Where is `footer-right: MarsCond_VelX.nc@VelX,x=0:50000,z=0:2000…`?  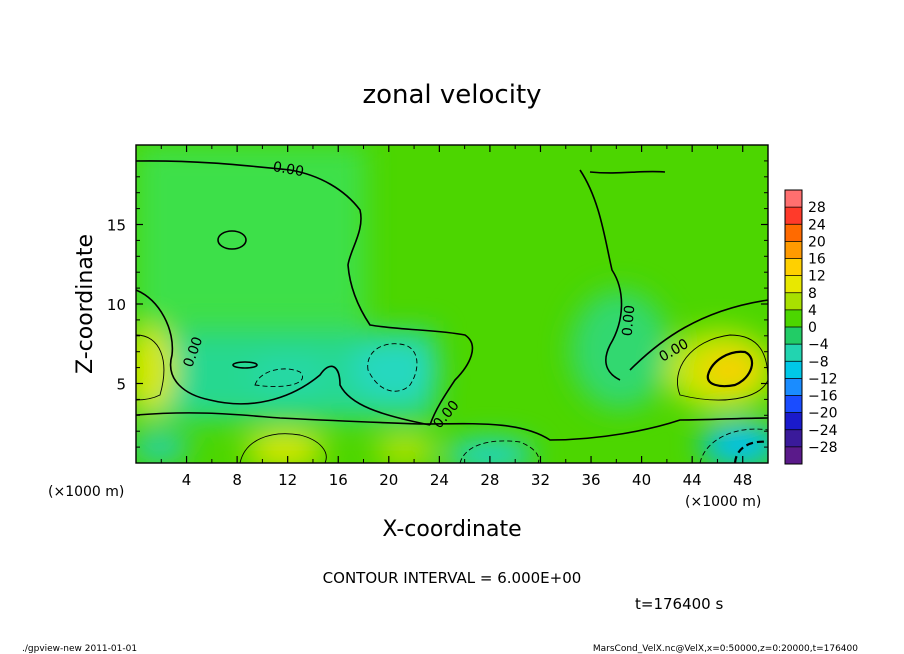 footer-right: MarsCond_VelX.nc@VelX,x=0:50000,z=0:2000… is located at coordinates (725, 649).